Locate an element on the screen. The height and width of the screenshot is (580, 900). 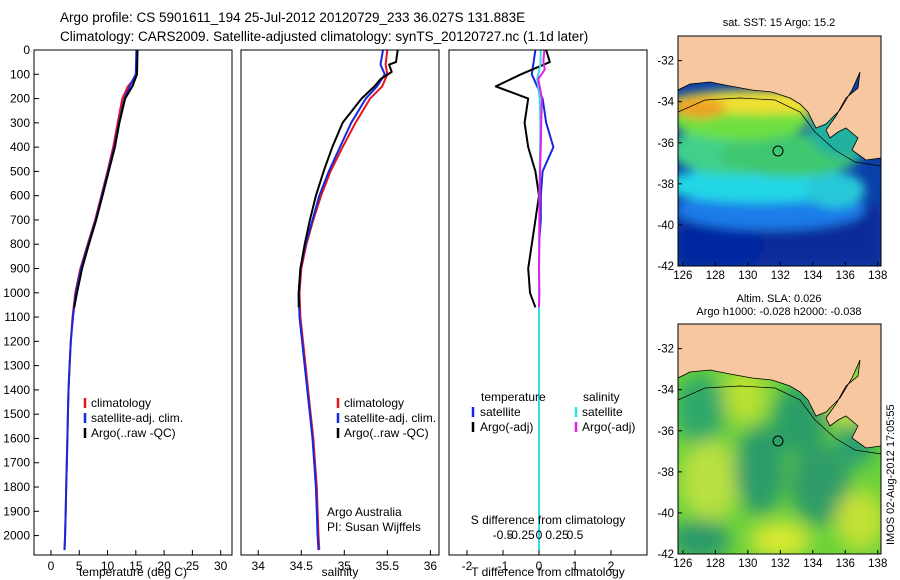
s-difference-label: S difference from climatology is located at coordinates (548, 520).